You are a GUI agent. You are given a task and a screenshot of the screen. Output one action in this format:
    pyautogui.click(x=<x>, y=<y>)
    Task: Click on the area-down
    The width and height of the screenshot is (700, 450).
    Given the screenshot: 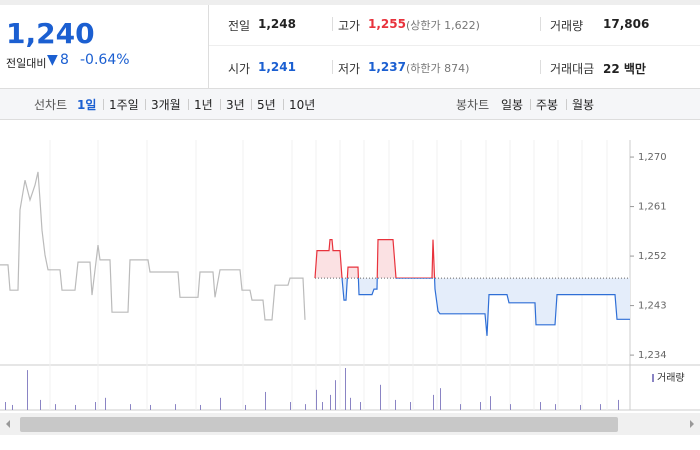 What is the action you would take?
    pyautogui.click(x=472, y=307)
    